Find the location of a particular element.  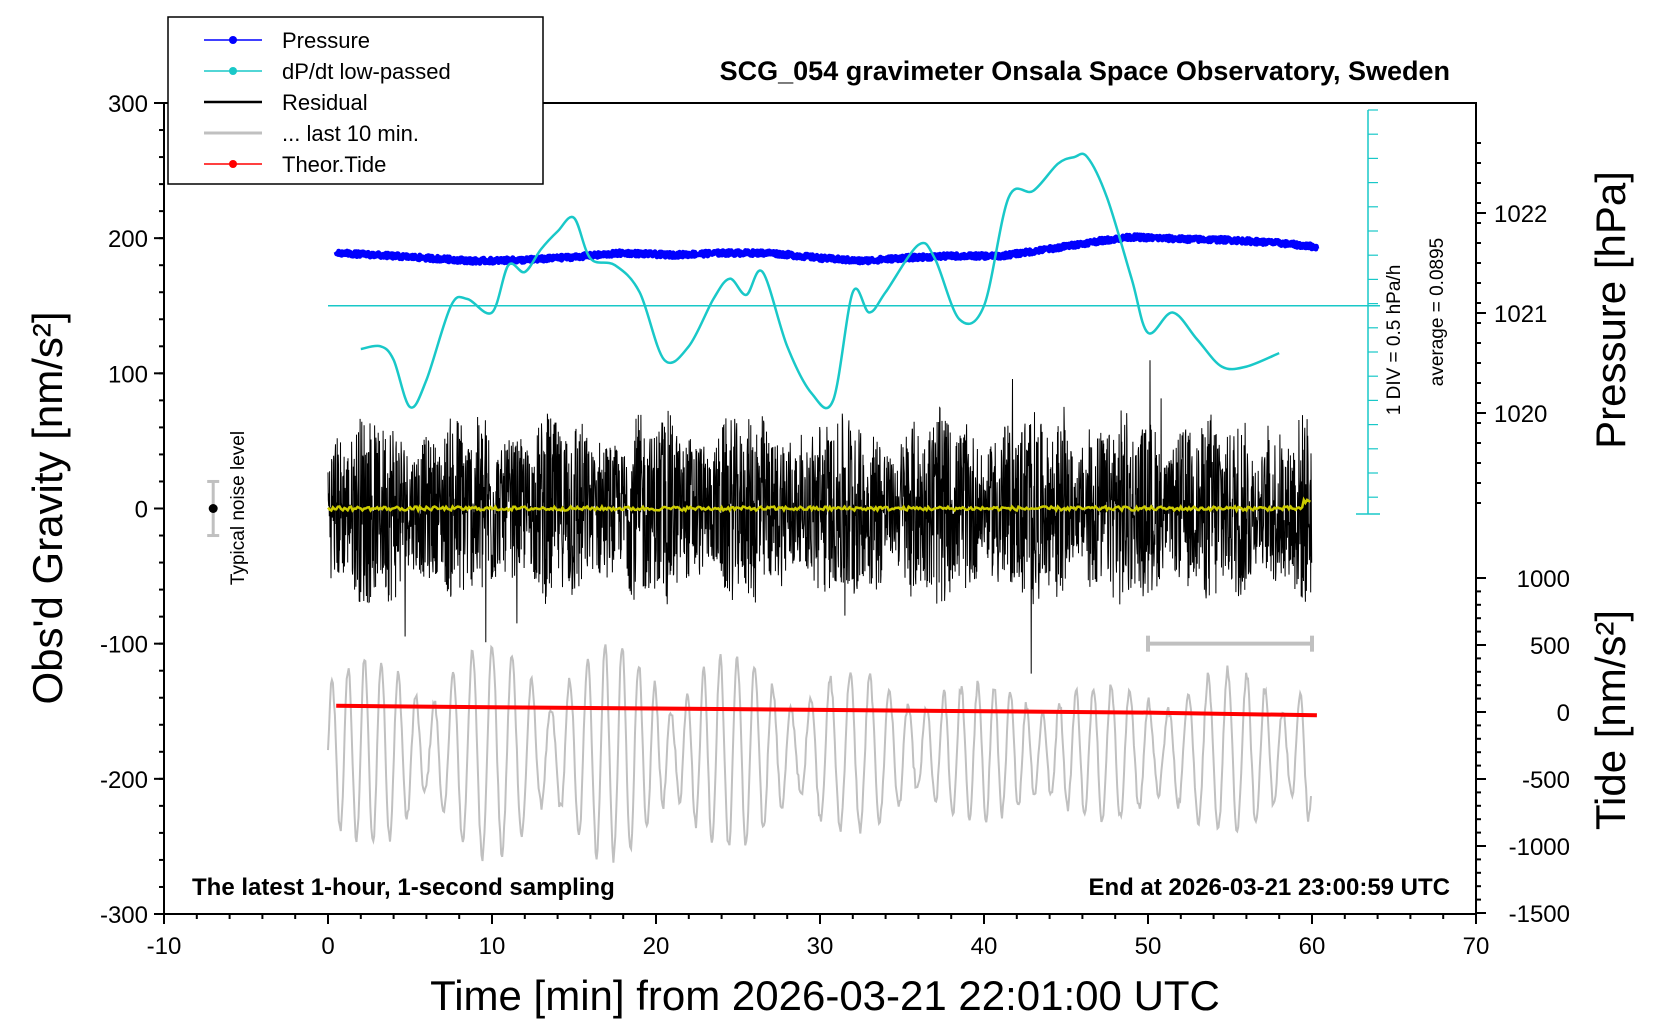

x-tick-label: 10 is located at coordinates (492, 946).